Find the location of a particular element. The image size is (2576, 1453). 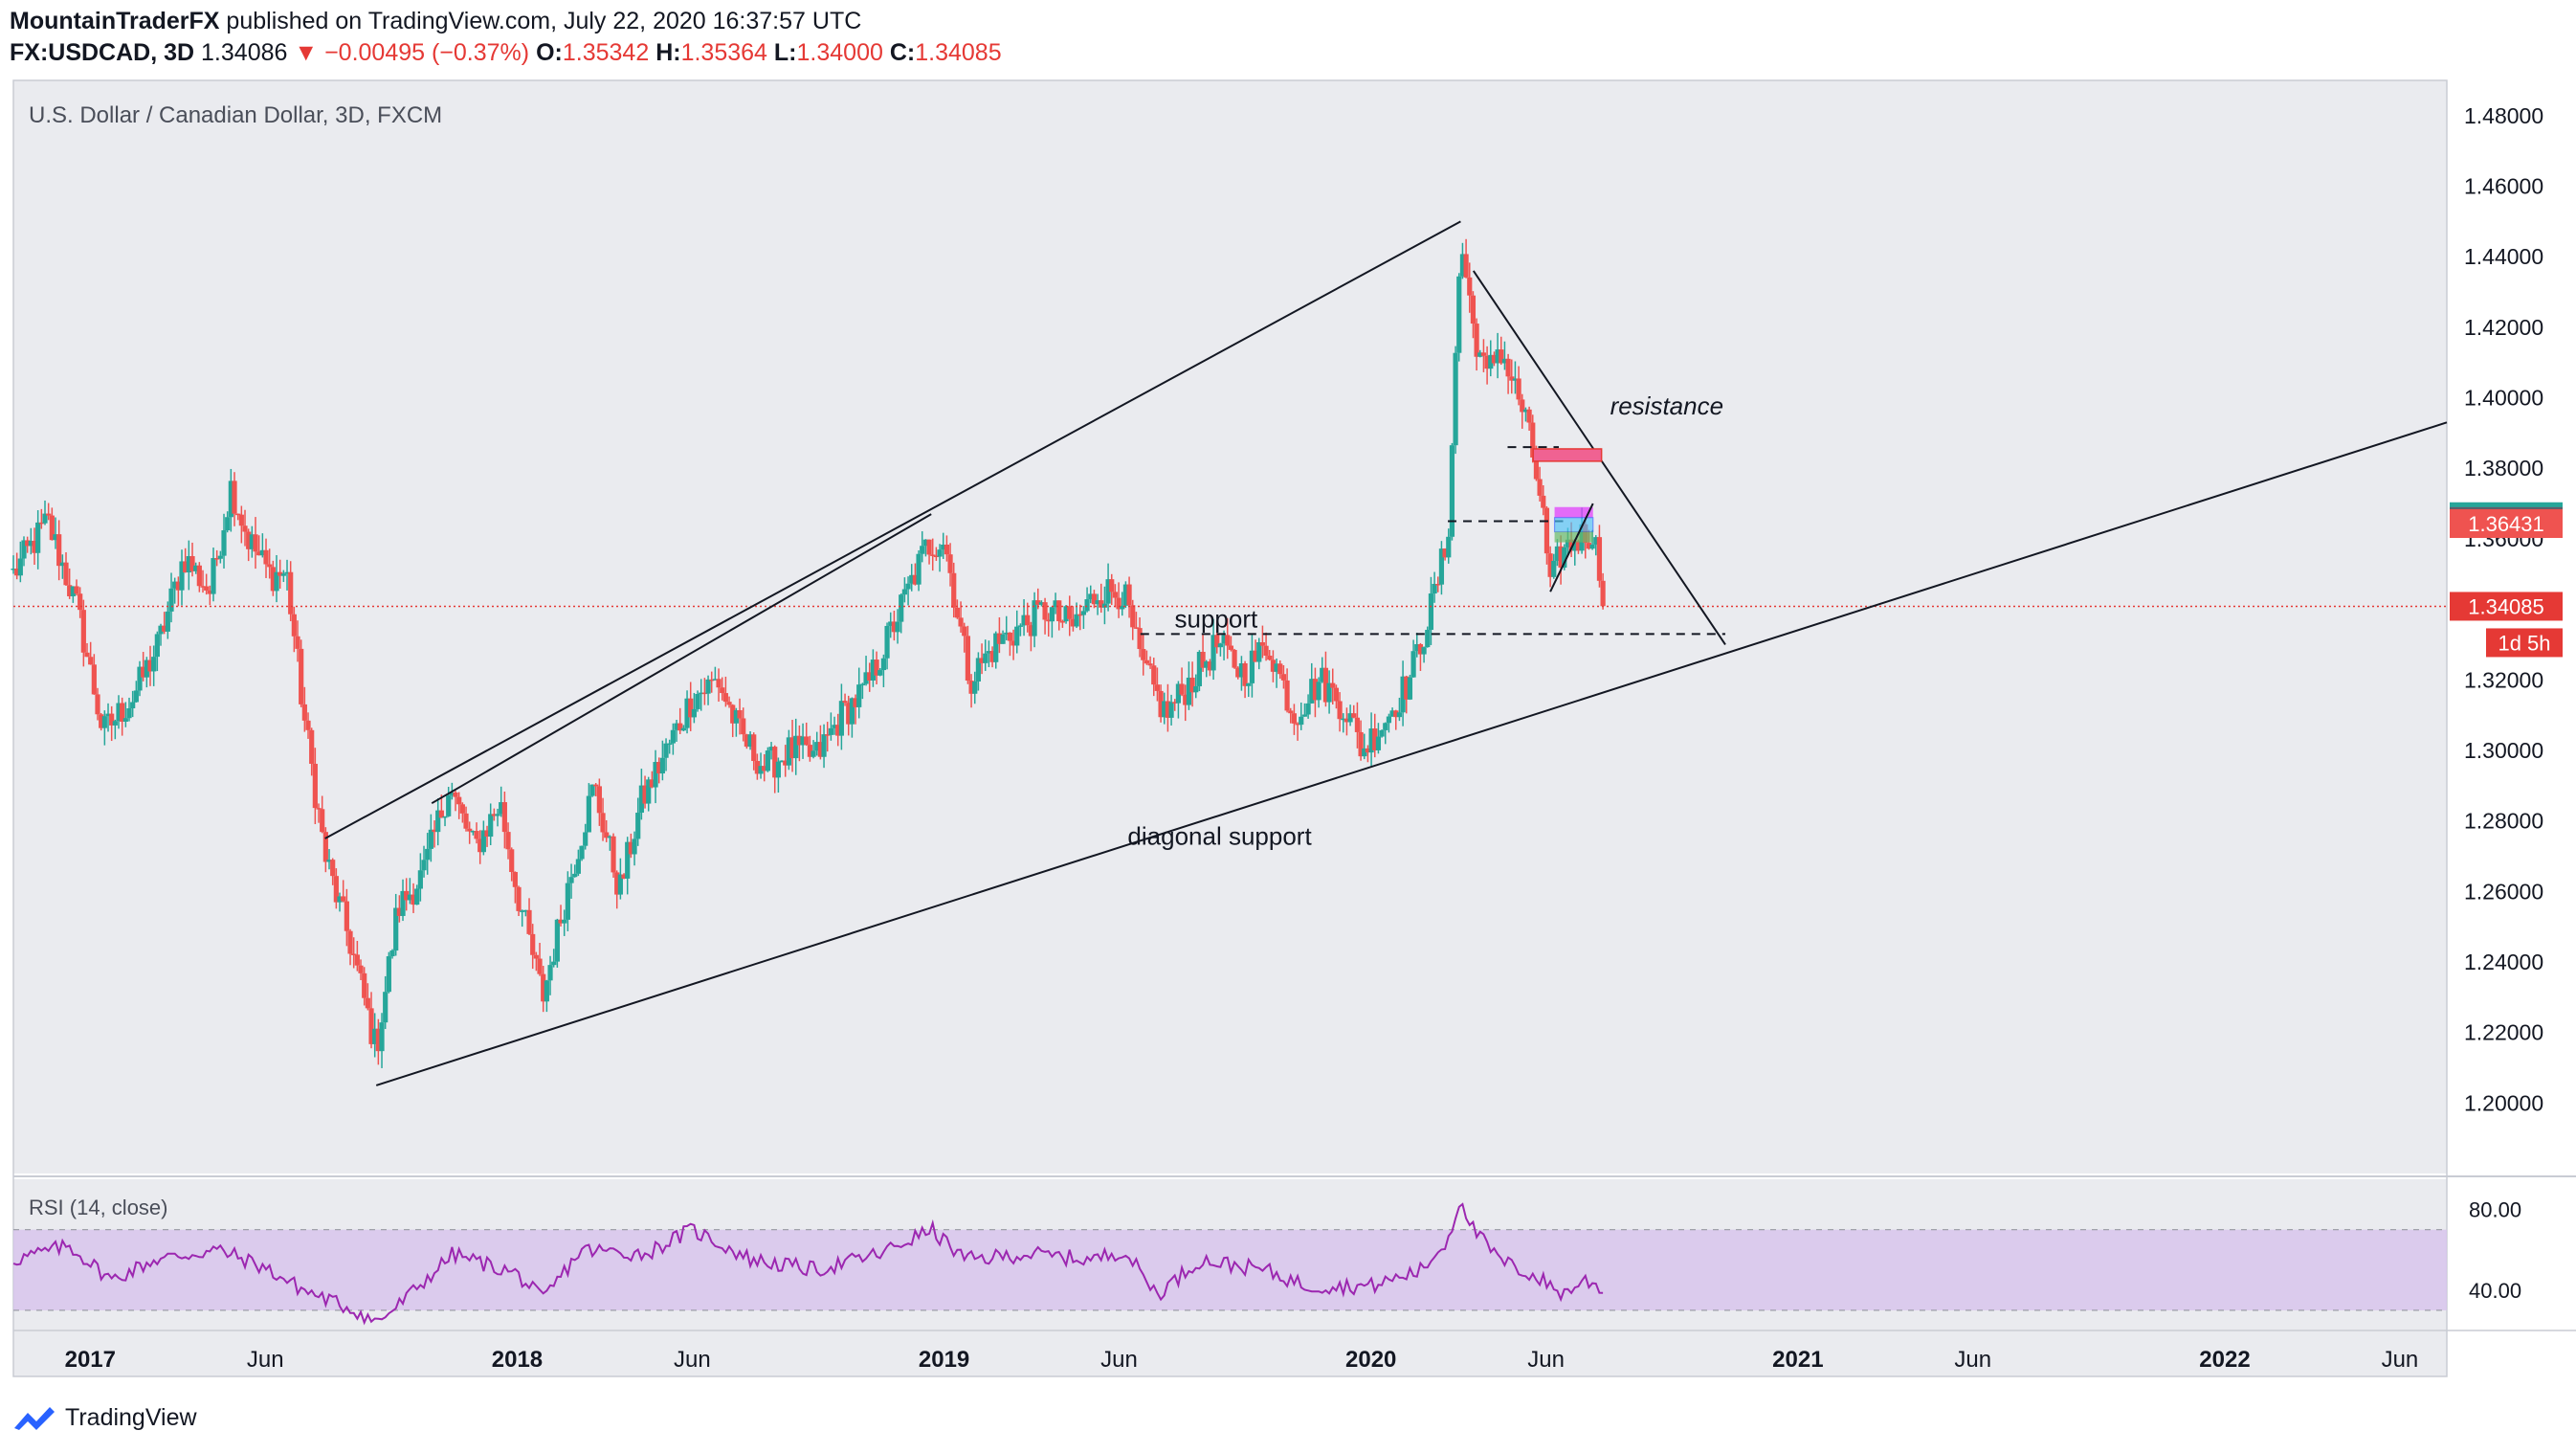

y-tick-label: 1.28000 is located at coordinates (2503, 821).